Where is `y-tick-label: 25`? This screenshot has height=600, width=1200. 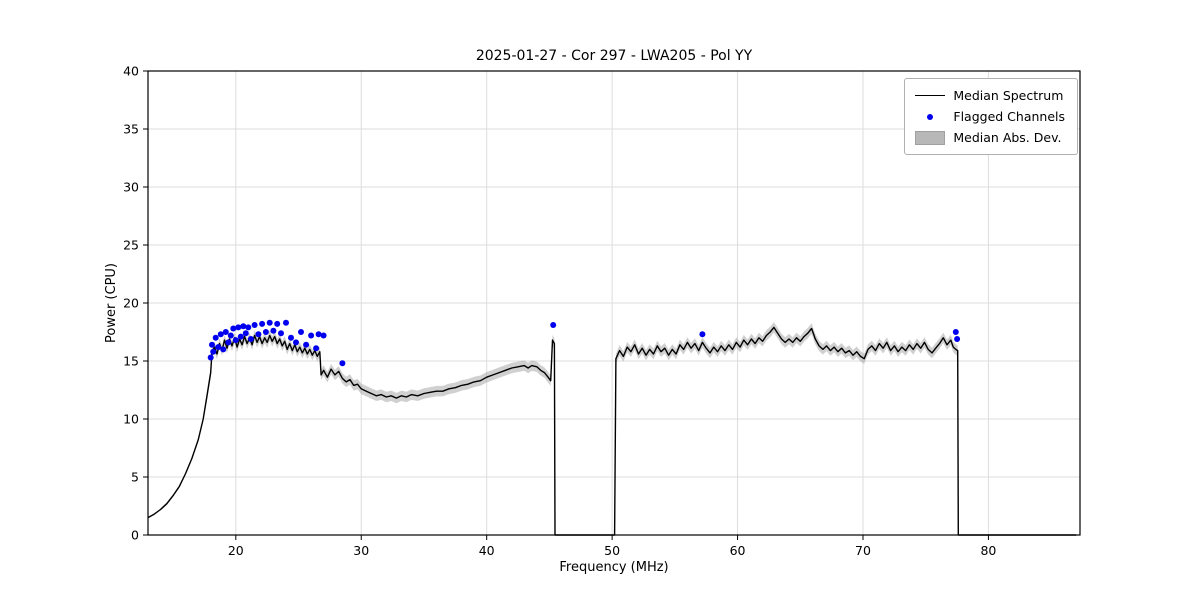 y-tick-label: 25 is located at coordinates (131, 245).